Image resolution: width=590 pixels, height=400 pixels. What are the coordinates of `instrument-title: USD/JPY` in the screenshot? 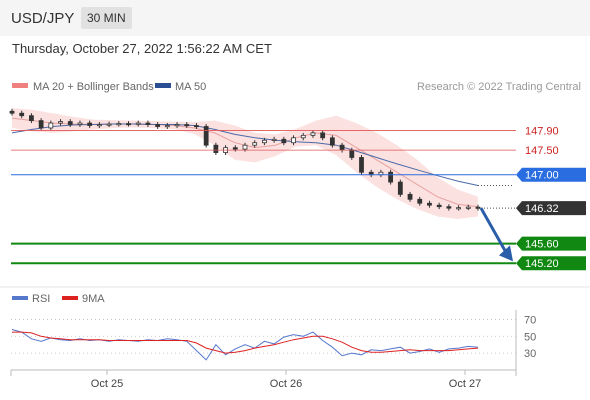 It's located at (43, 18).